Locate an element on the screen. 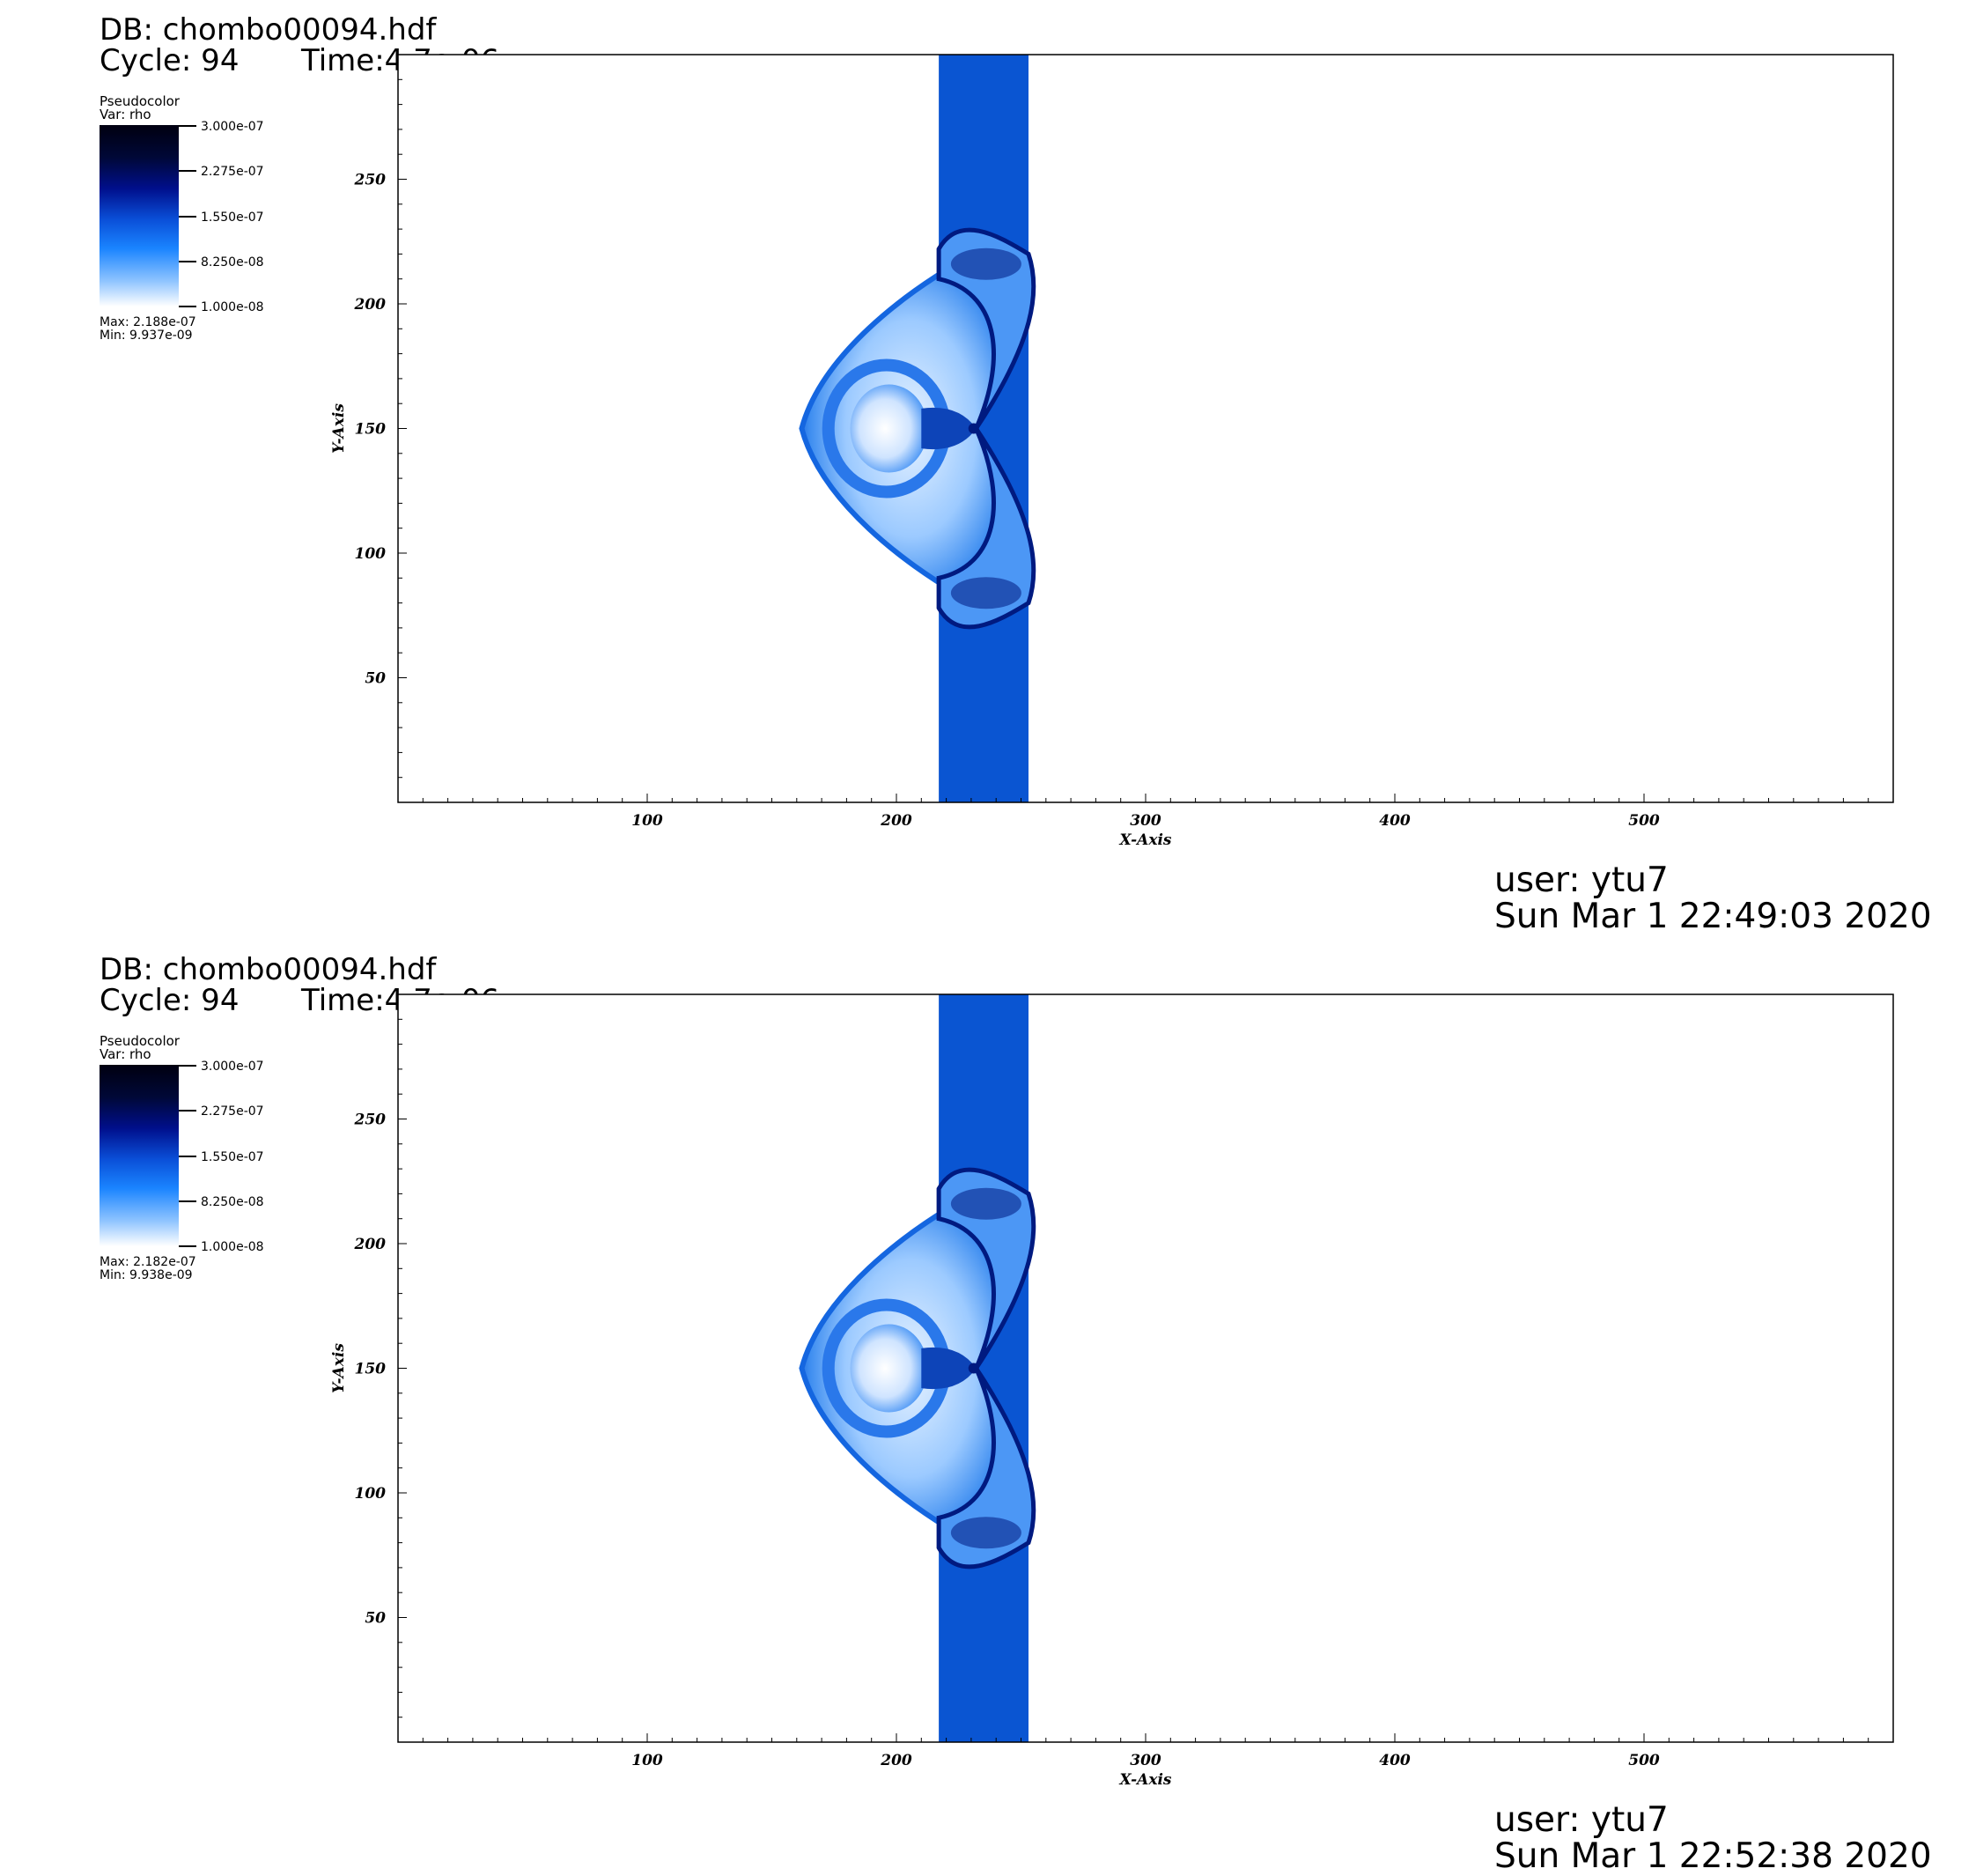 This screenshot has height=1876, width=1976. min-label: Min: 9.937e-09 is located at coordinates (146, 336).